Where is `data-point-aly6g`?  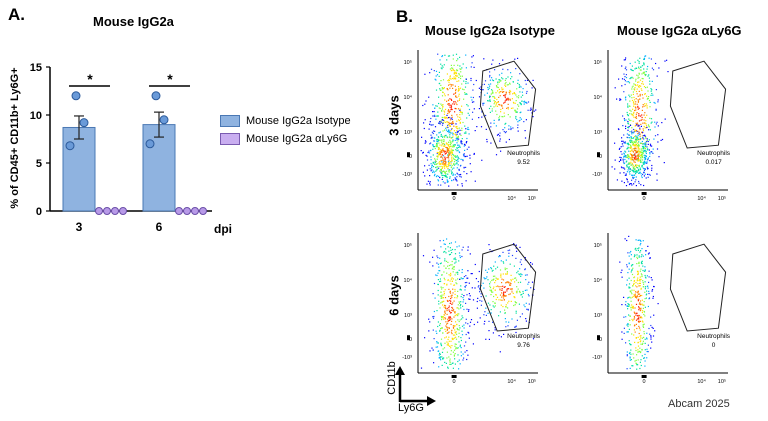 data-point-aly6g is located at coordinates (203, 211).